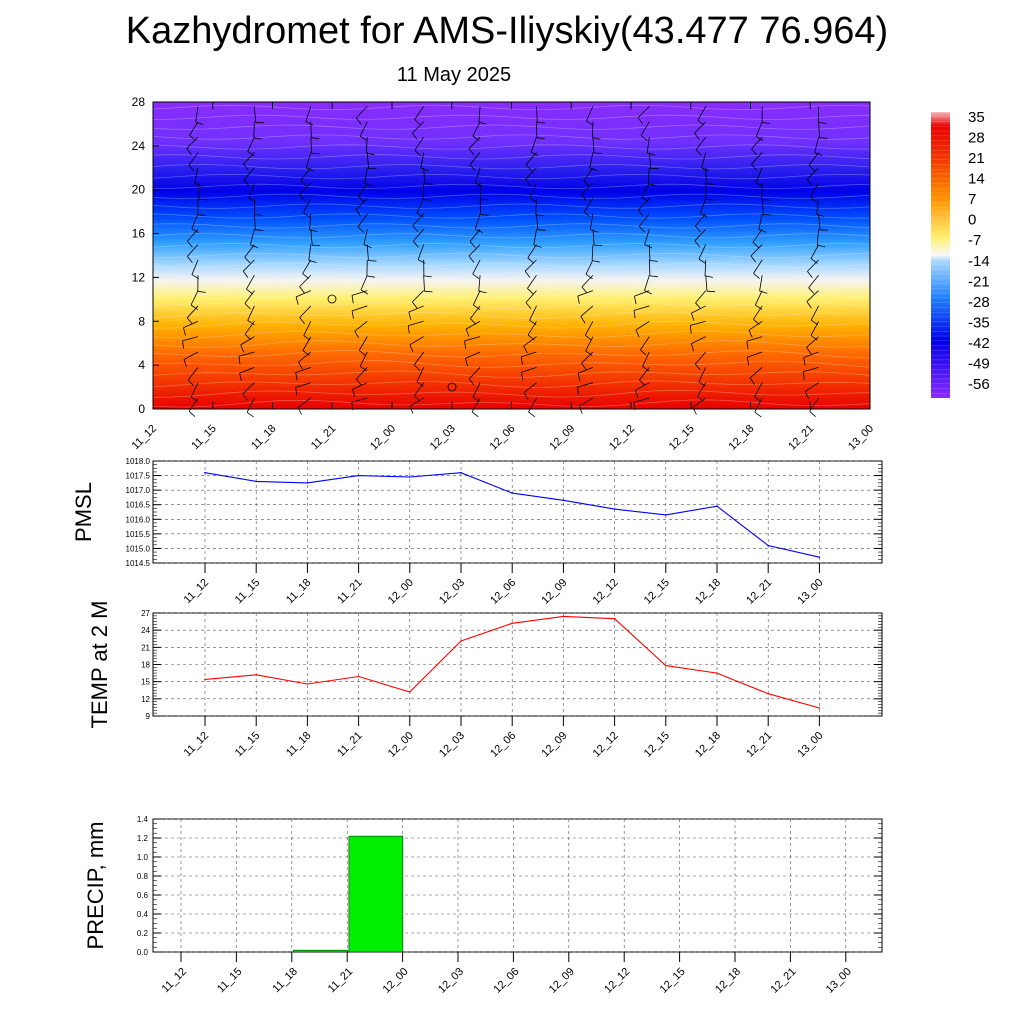 The height and width of the screenshot is (1024, 1024). Describe the element at coordinates (350, 592) in the screenshot. I see `x-tick-label: 11_21` at that location.